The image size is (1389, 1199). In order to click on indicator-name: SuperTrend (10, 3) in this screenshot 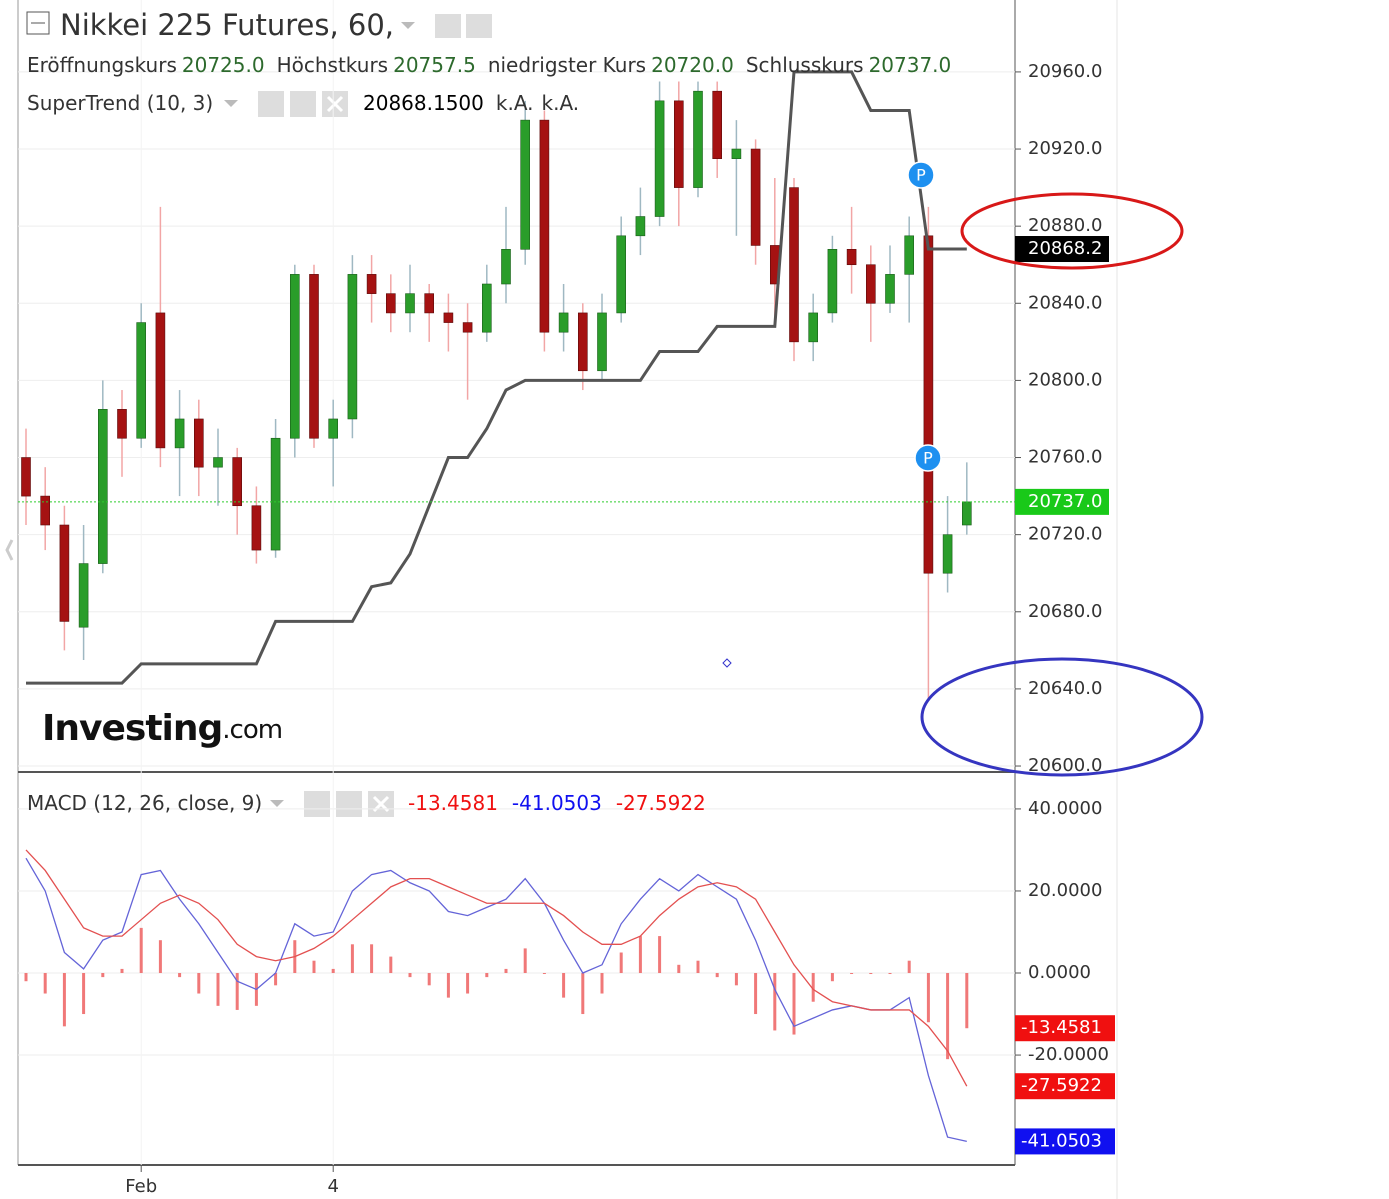, I will do `click(120, 103)`.